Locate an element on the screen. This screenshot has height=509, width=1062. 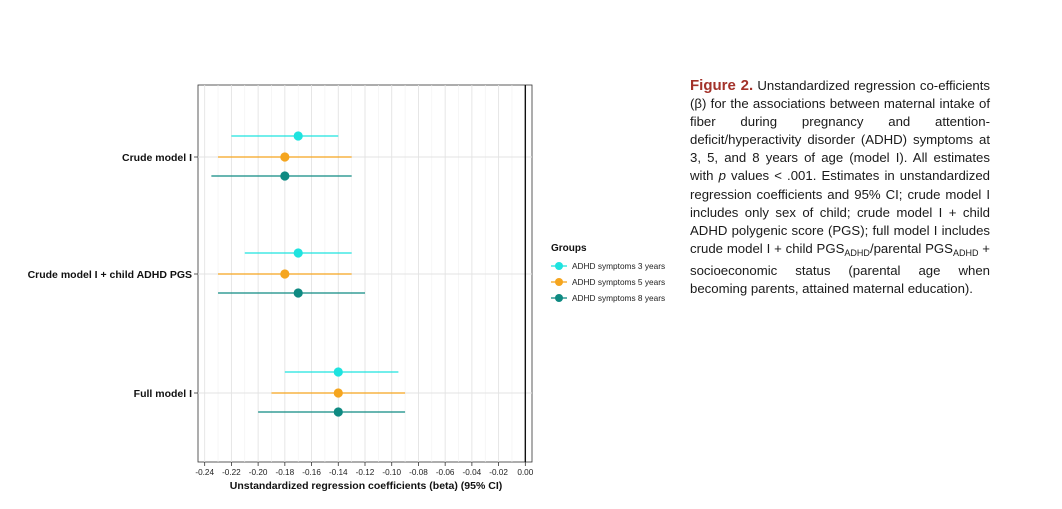
x-tick-label: -0.24 is located at coordinates (204, 472).